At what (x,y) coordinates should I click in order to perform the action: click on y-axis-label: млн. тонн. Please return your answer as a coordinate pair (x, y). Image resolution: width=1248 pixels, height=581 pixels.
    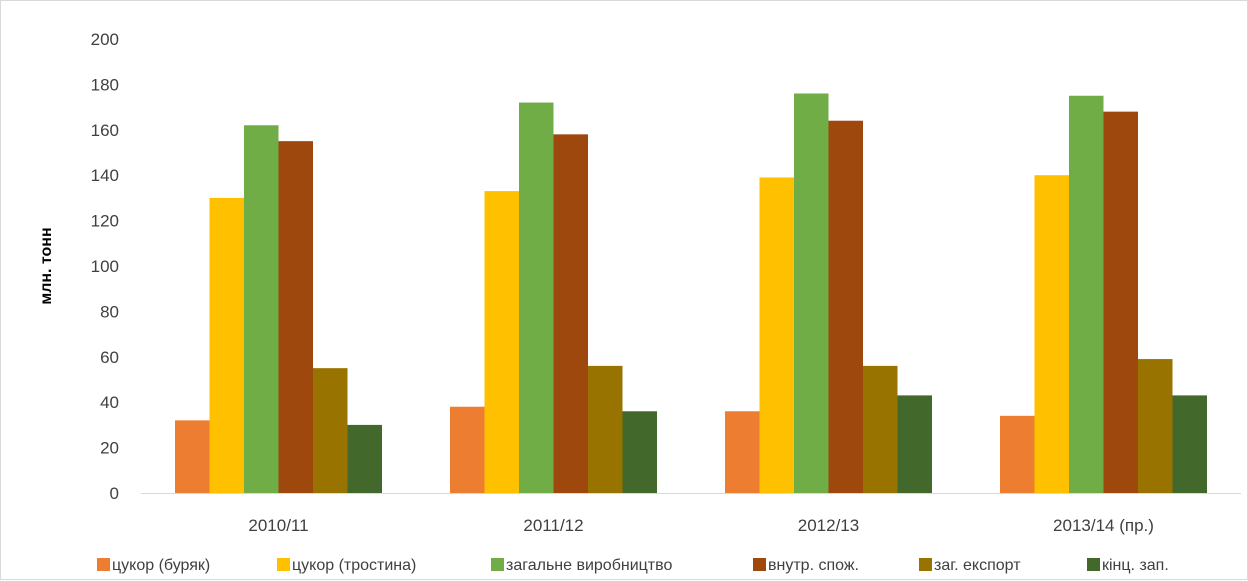
    Looking at the image, I should click on (46, 265).